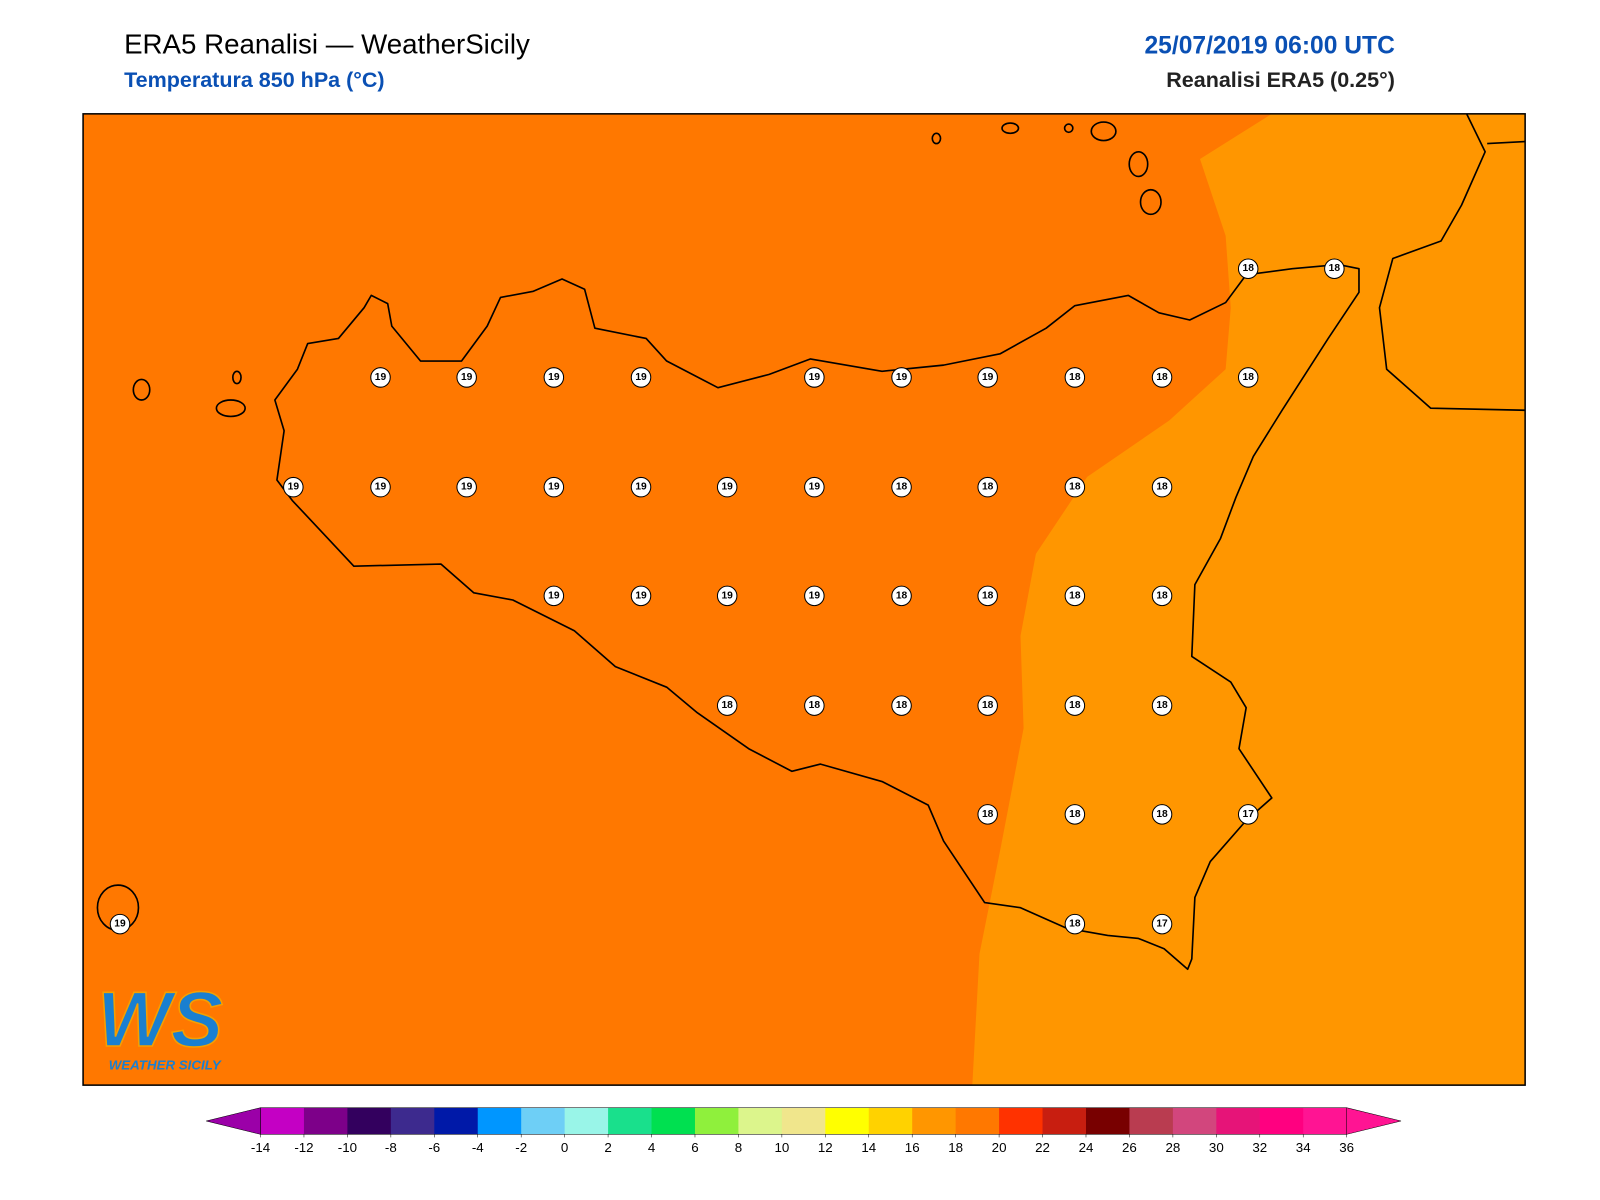  I want to click on colorbar-tick-label: 8, so click(738, 1147).